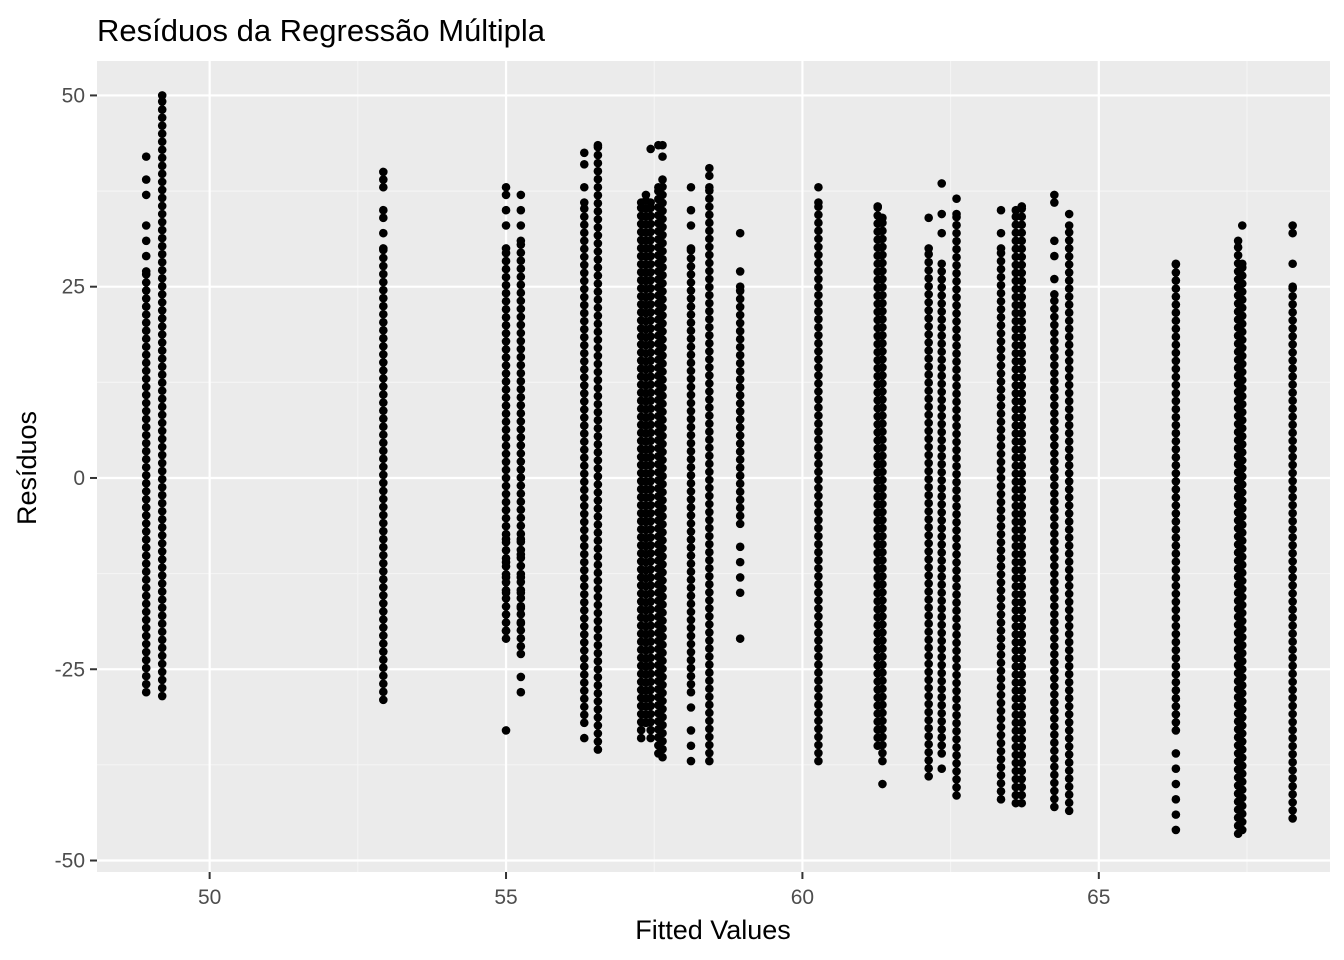 Image resolution: width=1344 pixels, height=960 pixels. What do you see at coordinates (1022, 505) in the screenshot?
I see `point-column` at bounding box center [1022, 505].